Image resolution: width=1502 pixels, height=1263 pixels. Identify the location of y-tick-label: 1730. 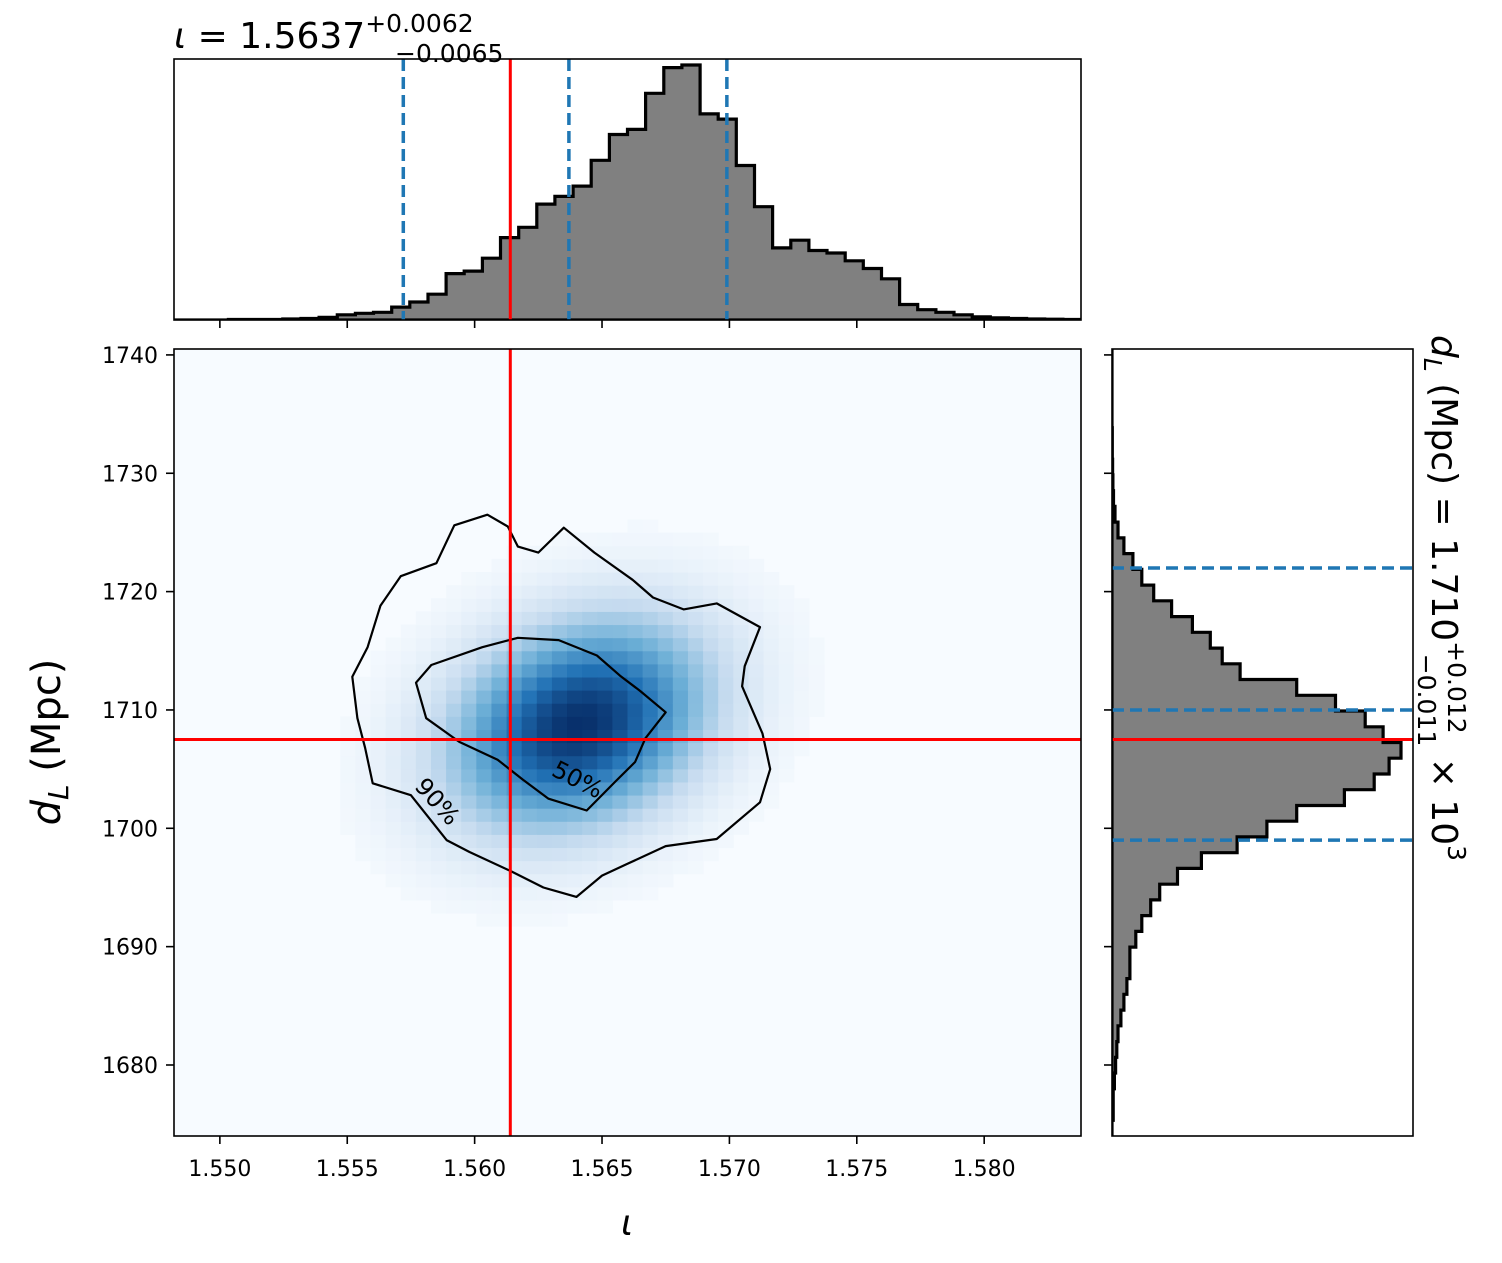
(130, 474).